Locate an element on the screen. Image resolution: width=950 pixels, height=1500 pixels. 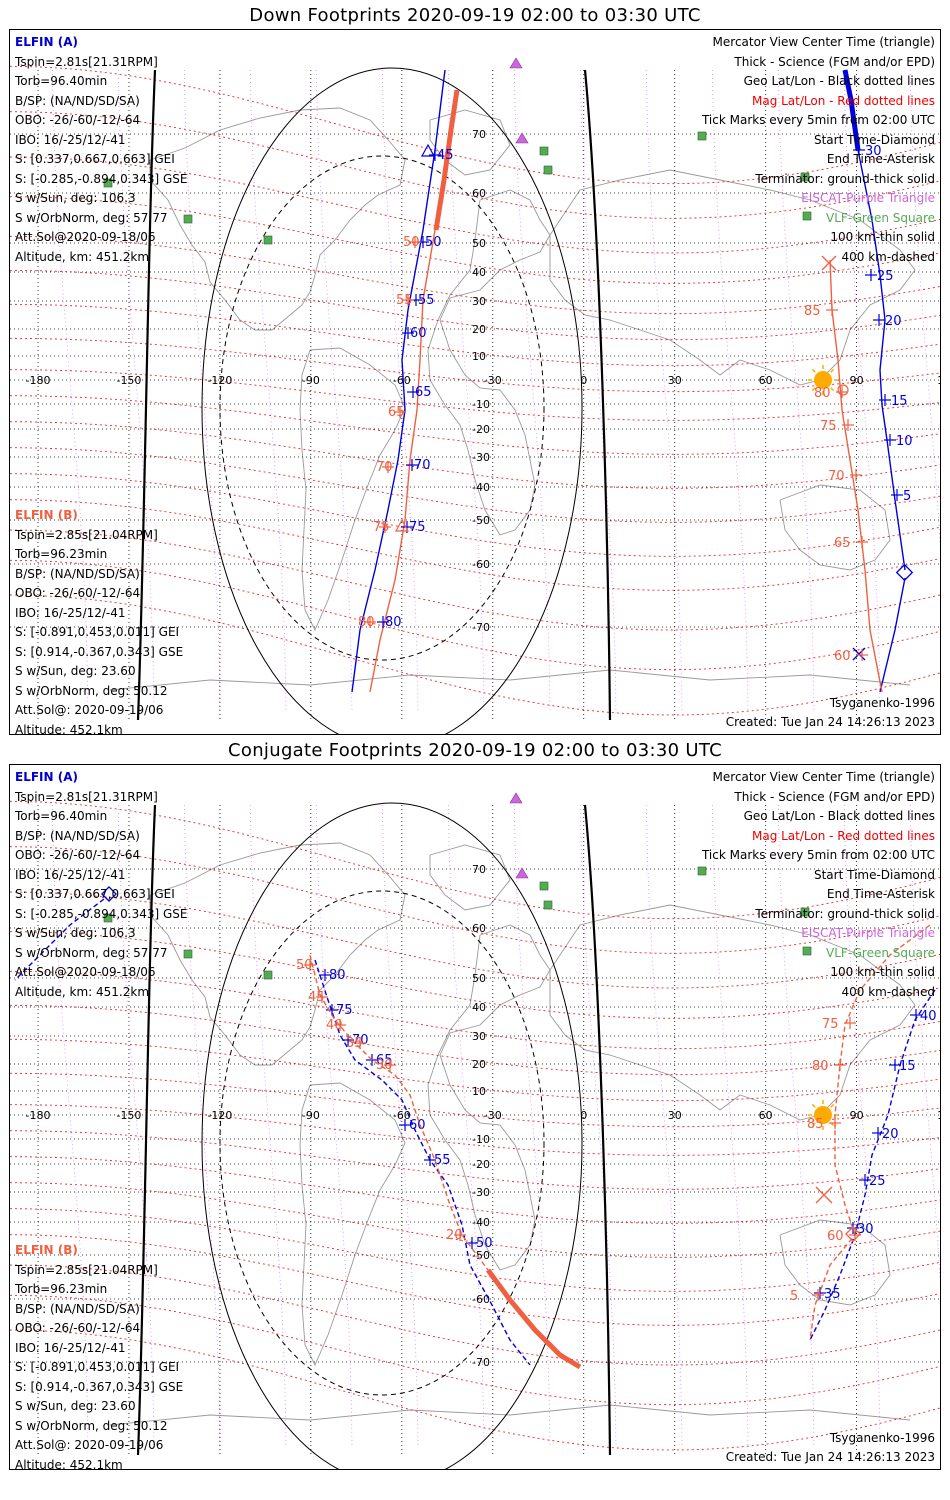
elfin-b-line: S w/OrbNorm, deg: 50.12 is located at coordinates (91, 1425).